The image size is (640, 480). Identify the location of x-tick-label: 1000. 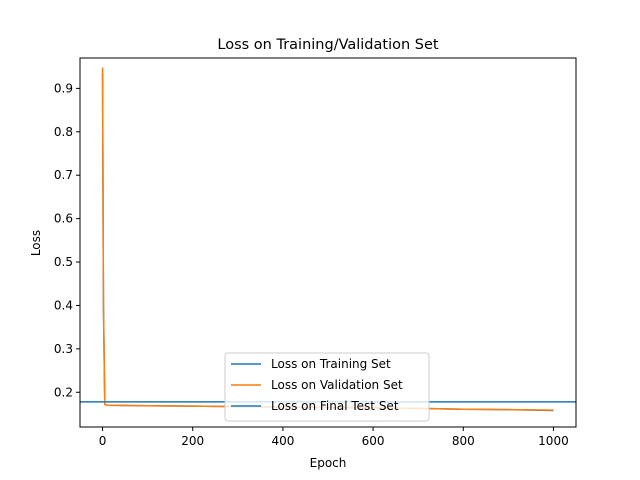
(553, 441).